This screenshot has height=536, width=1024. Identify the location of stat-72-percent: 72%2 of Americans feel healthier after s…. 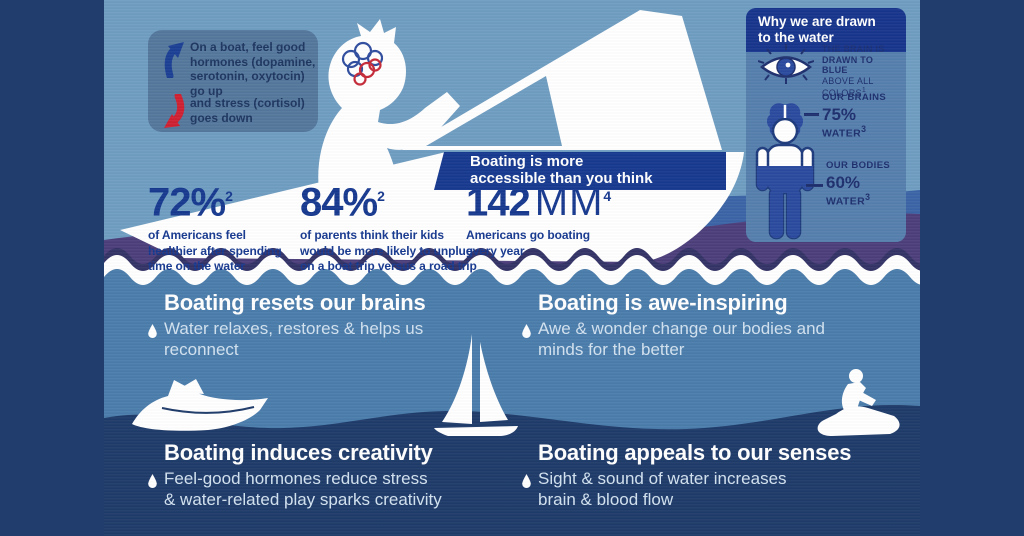
(215, 227).